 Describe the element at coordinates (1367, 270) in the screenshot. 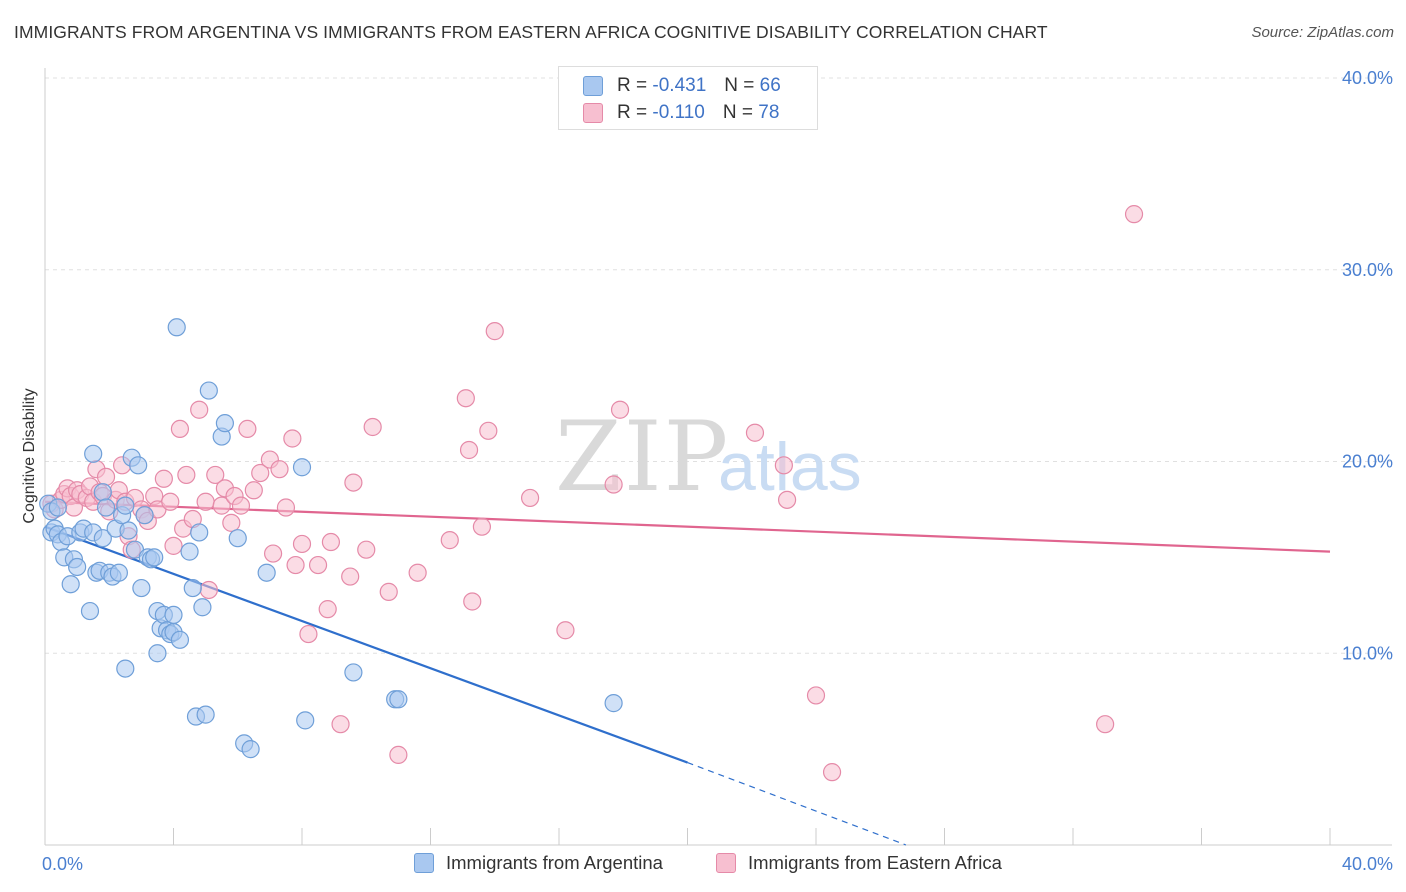

I see `y-tick-label-30: 30.0%` at that location.